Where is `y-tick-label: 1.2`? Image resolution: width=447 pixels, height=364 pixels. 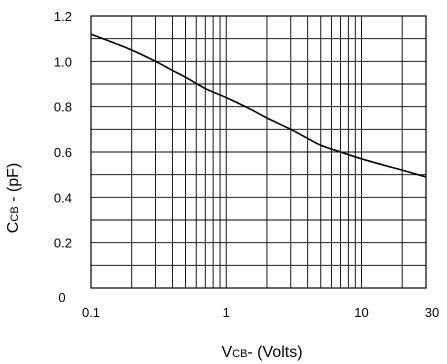 y-tick-label: 1.2 is located at coordinates (63, 16).